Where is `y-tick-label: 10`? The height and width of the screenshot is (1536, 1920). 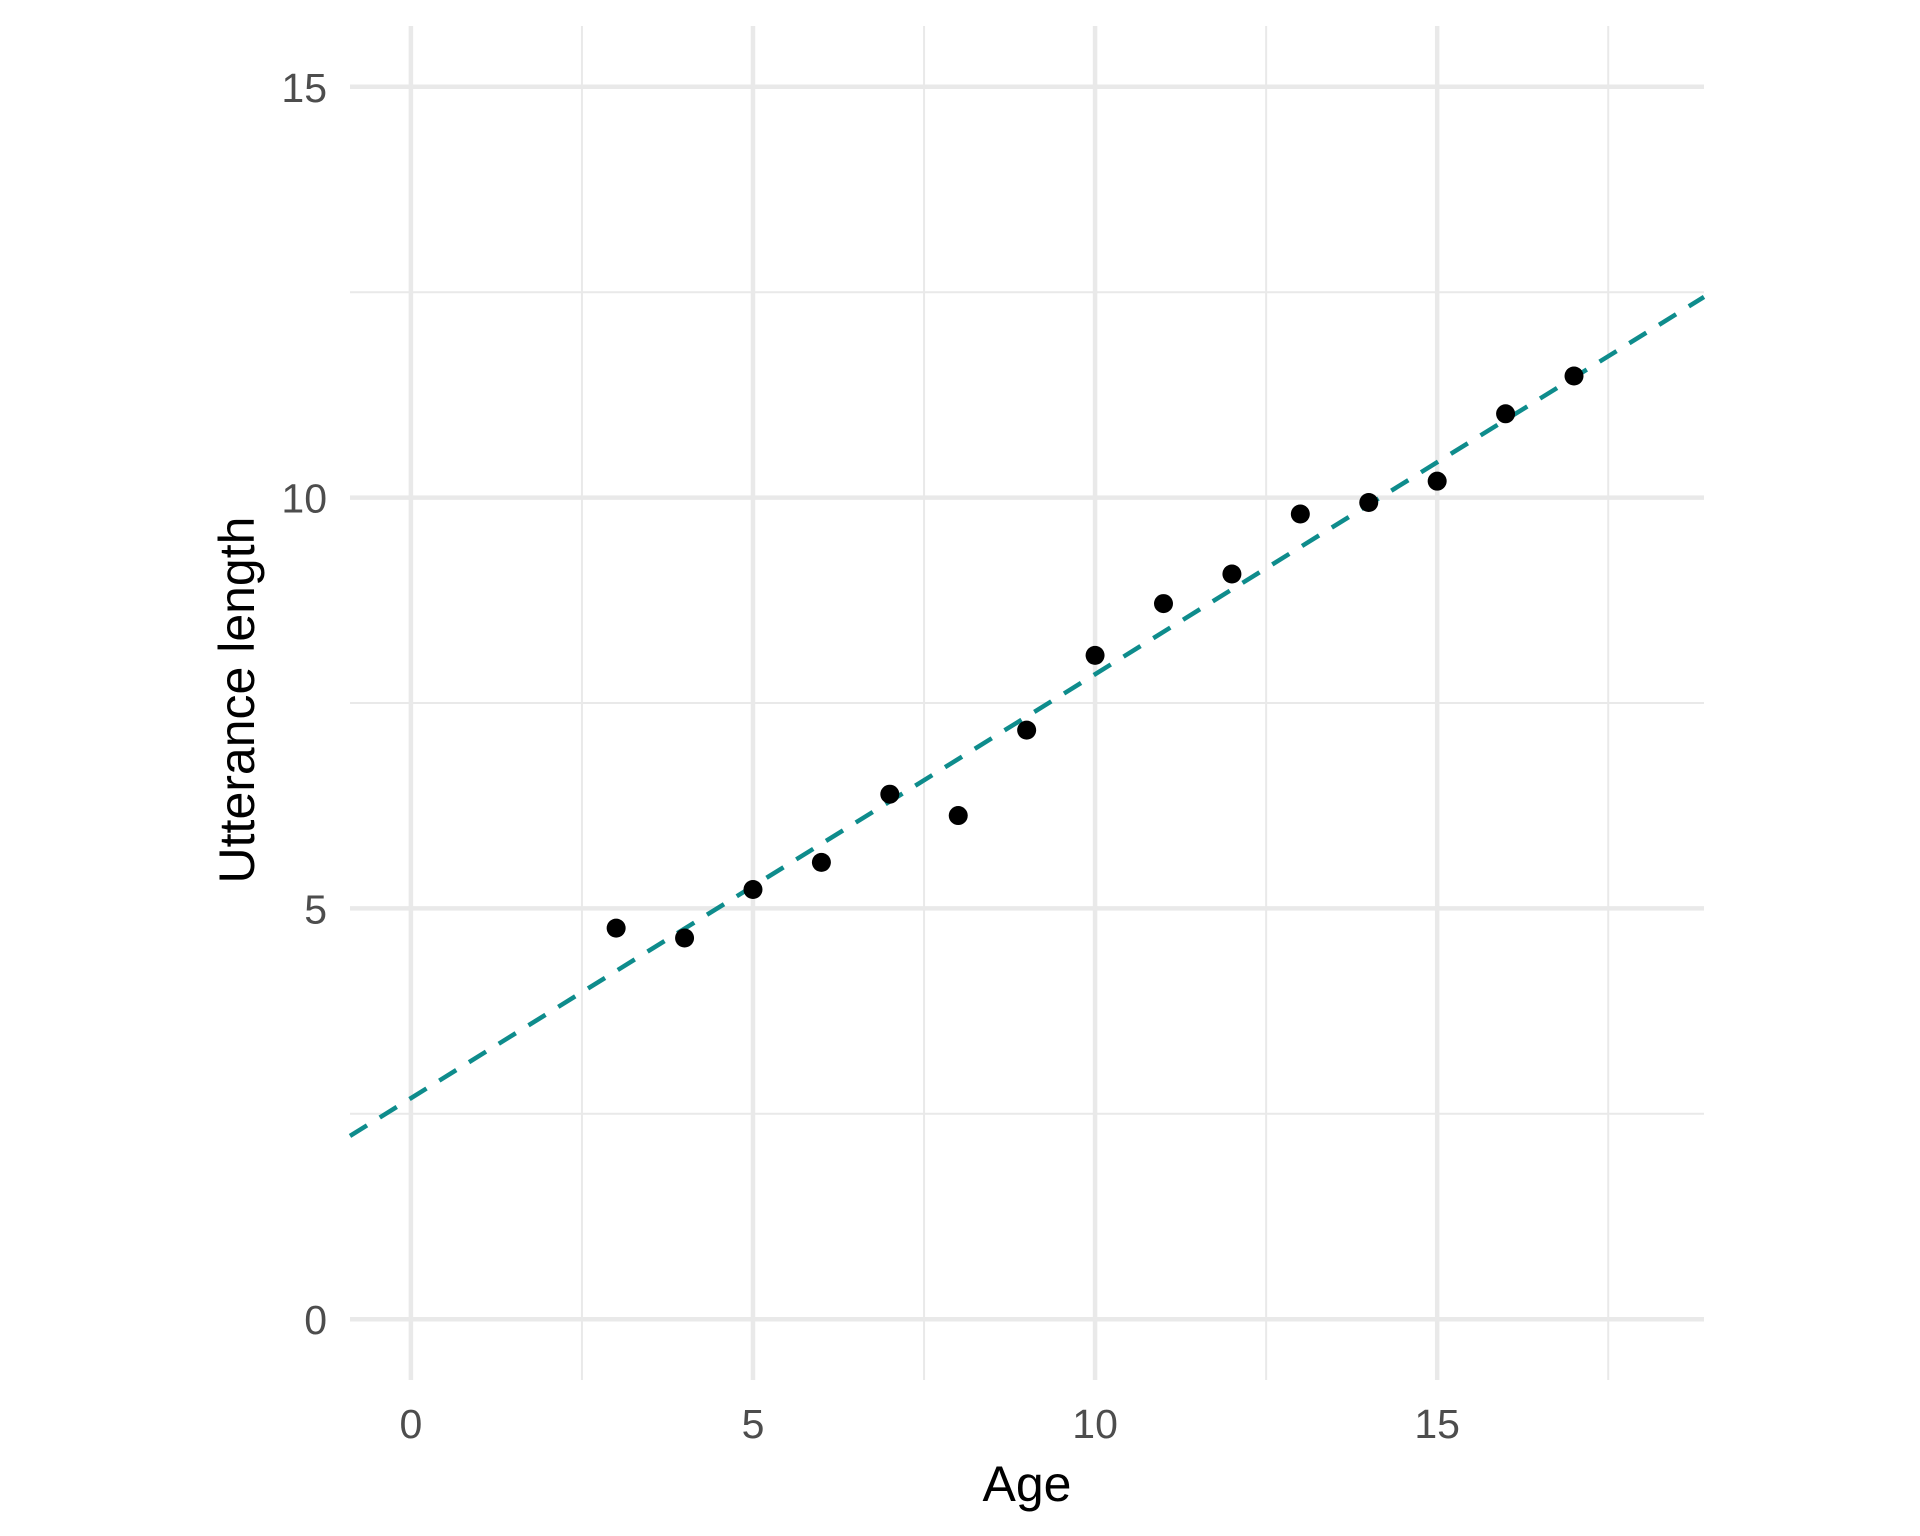 y-tick-label: 10 is located at coordinates (304, 499).